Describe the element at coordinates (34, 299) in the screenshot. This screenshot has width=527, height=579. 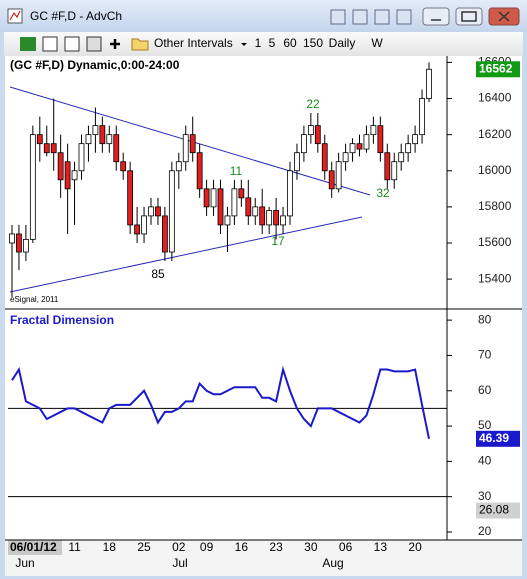
I see `copyright: eSignal, 2011` at that location.